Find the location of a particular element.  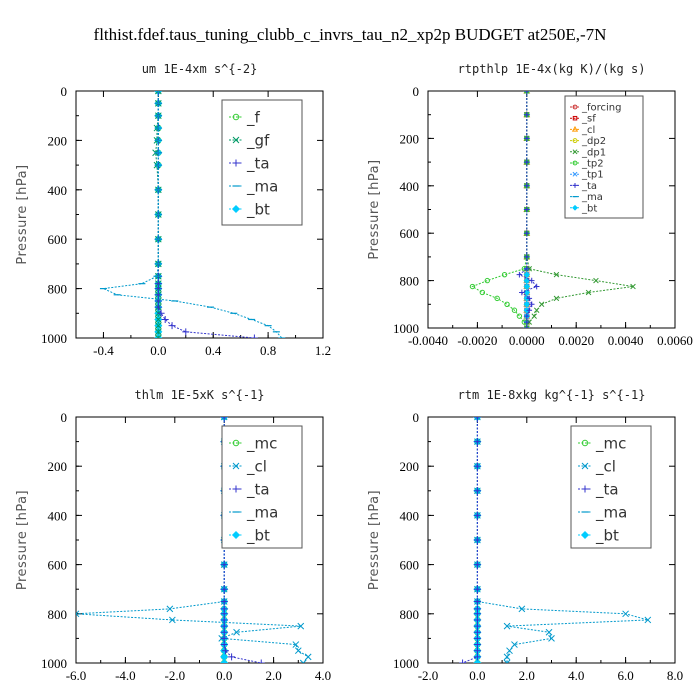

legend-label: _cl is located at coordinates (588, 130).